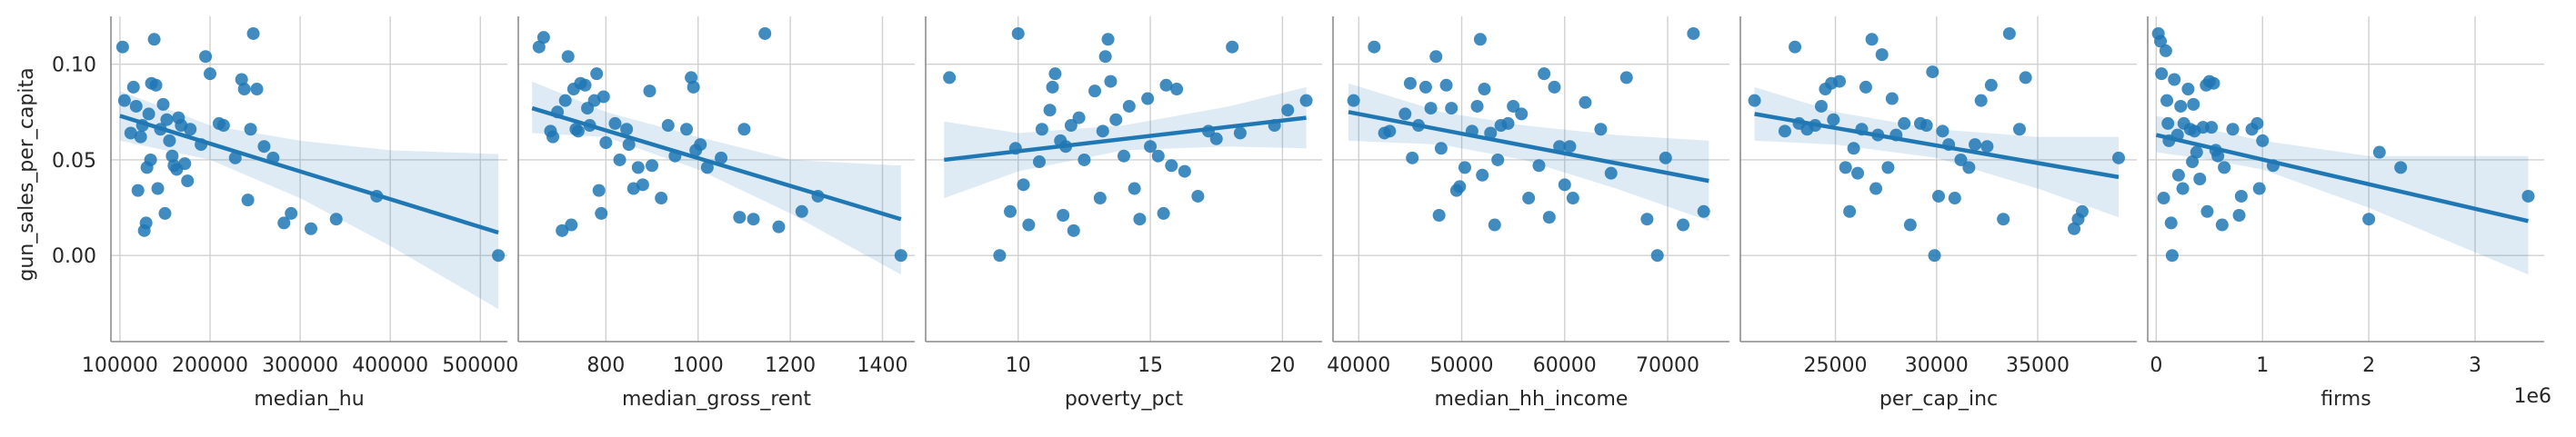 The image size is (2576, 437). I want to click on x-offset-label: 1e6, so click(2532, 396).